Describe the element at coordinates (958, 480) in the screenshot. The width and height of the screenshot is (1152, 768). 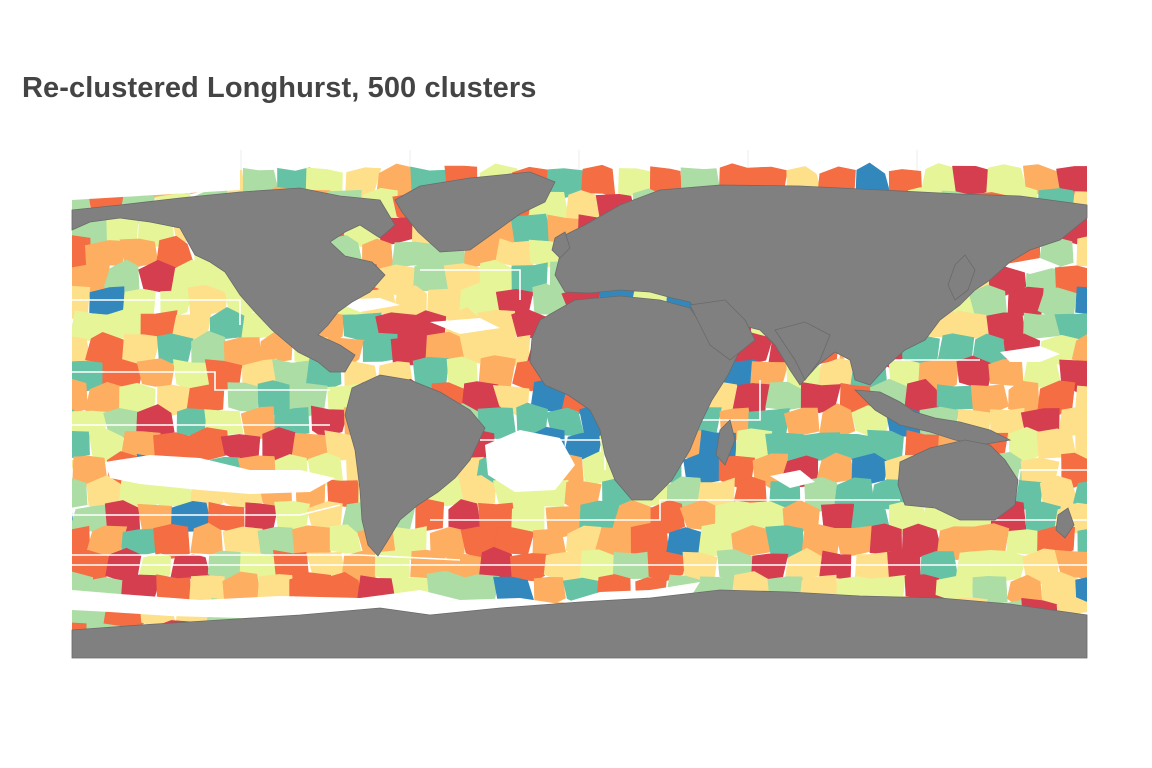
I see `australia` at that location.